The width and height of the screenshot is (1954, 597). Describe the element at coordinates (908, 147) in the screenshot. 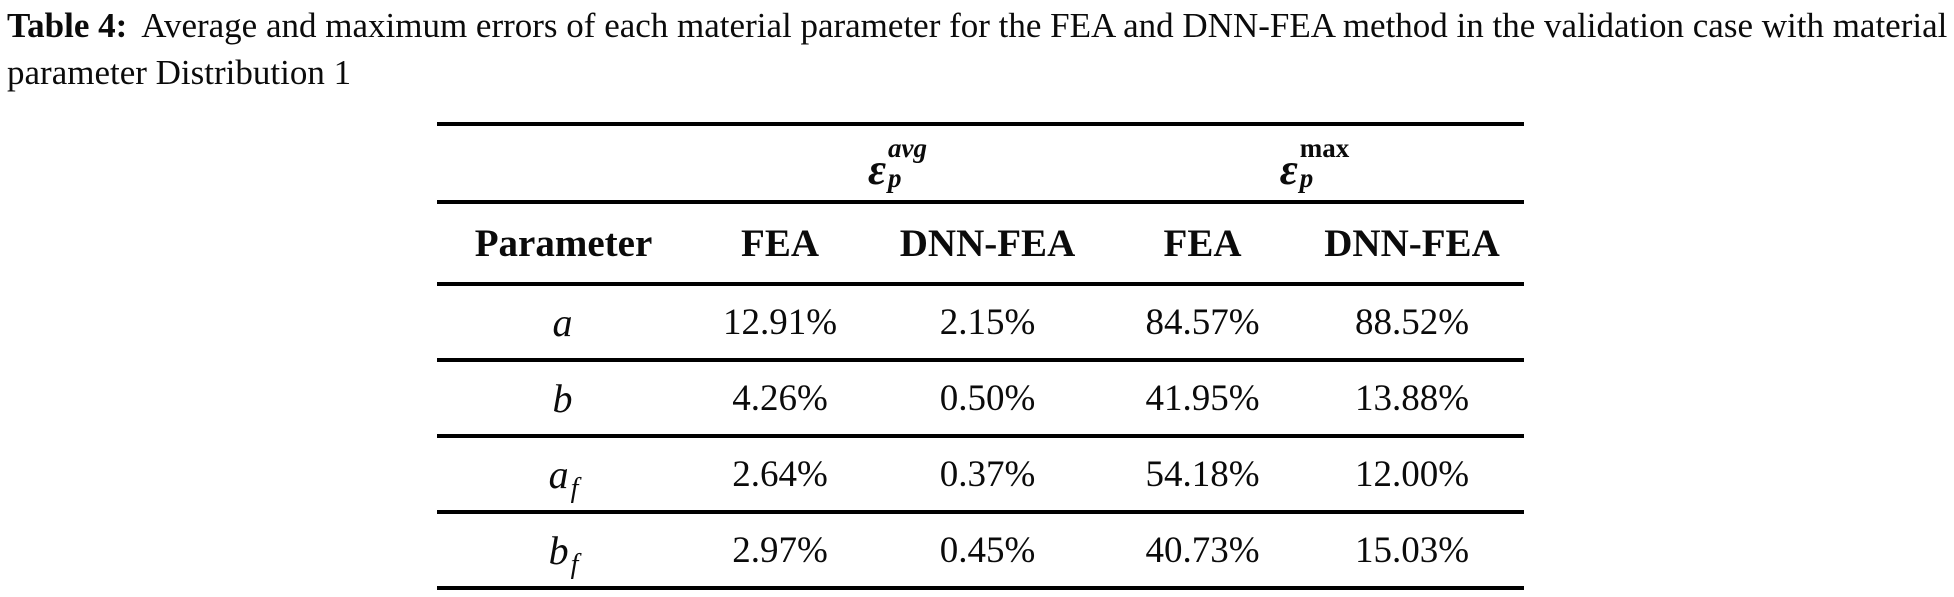

I see `superscript-avg: avg` at that location.